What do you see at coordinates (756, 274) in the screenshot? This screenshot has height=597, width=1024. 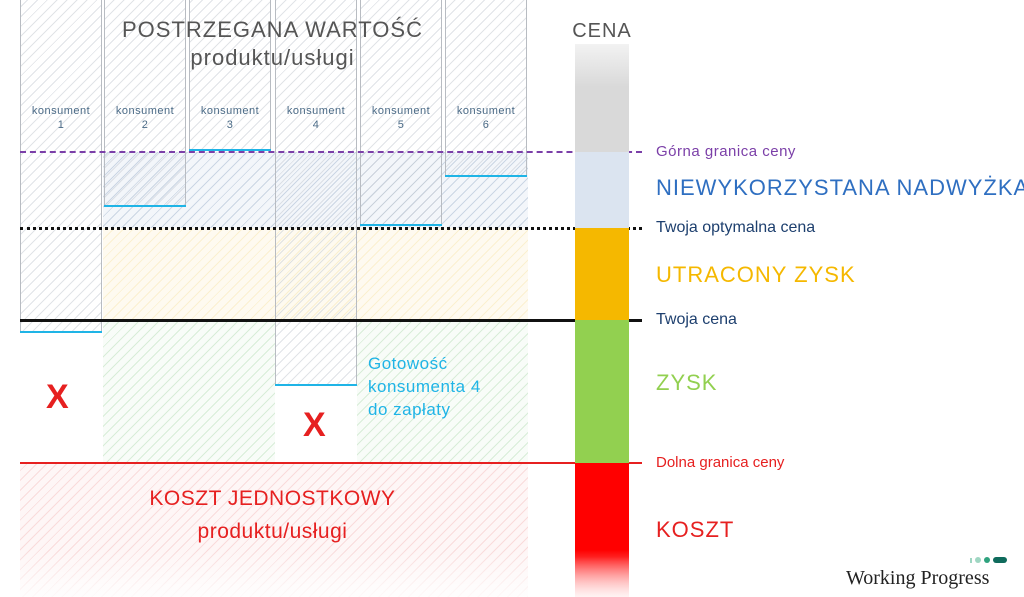 I see `lost-profit-label: UTRACONY ZYSK` at bounding box center [756, 274].